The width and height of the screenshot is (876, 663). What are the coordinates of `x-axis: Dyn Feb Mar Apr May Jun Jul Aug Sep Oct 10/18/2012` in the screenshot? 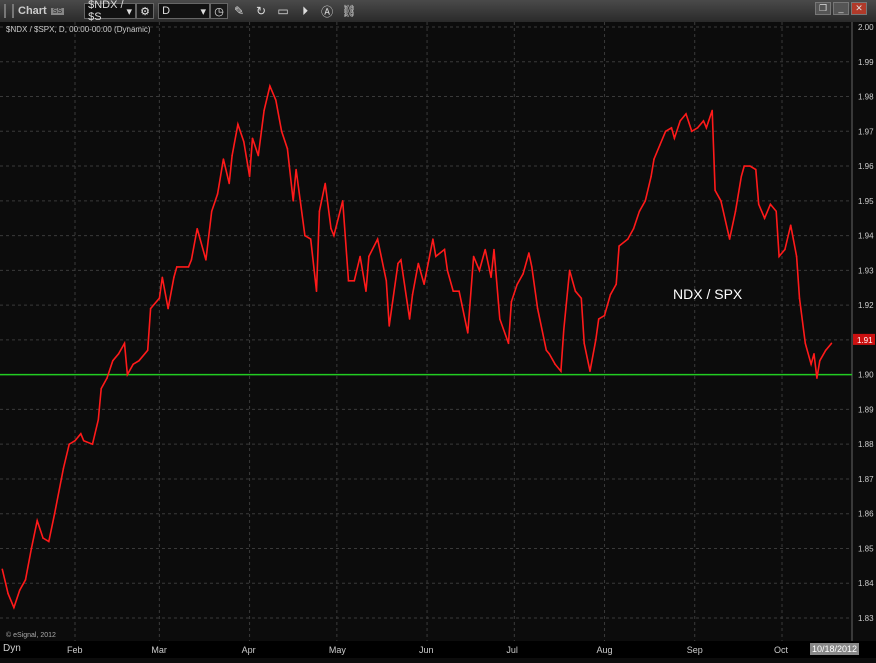 It's located at (438, 649).